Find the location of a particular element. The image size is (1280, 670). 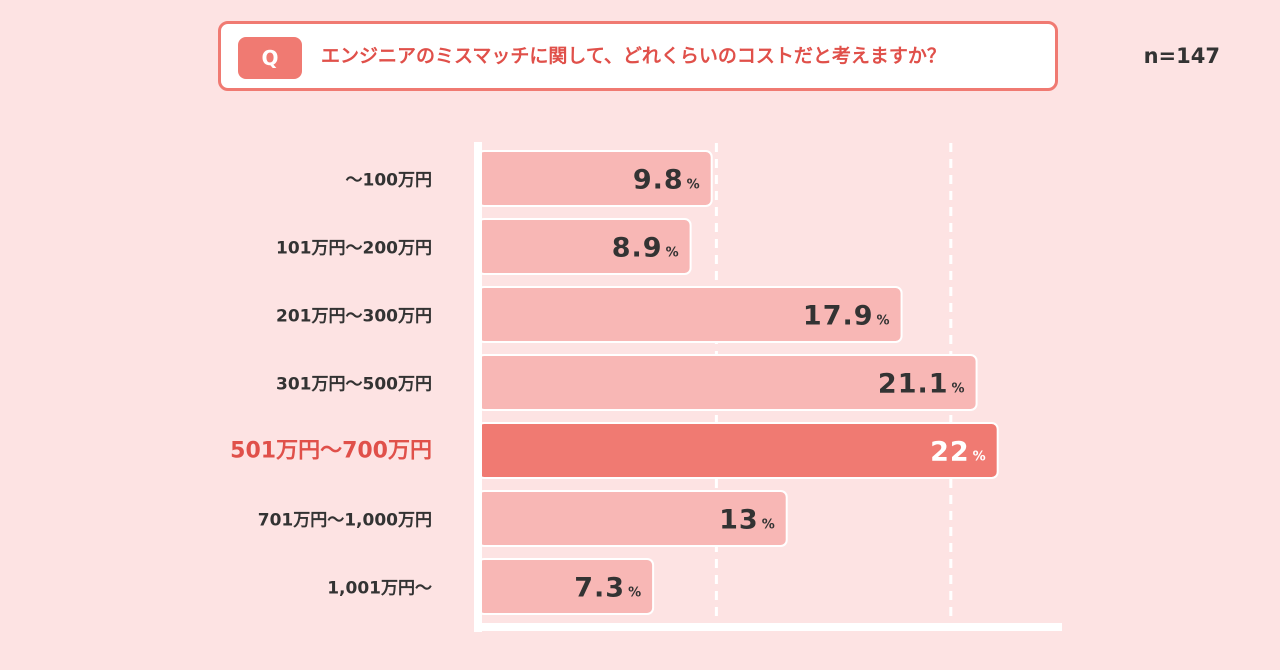

category-label-1: 101万円〜200万円 is located at coordinates (354, 249).